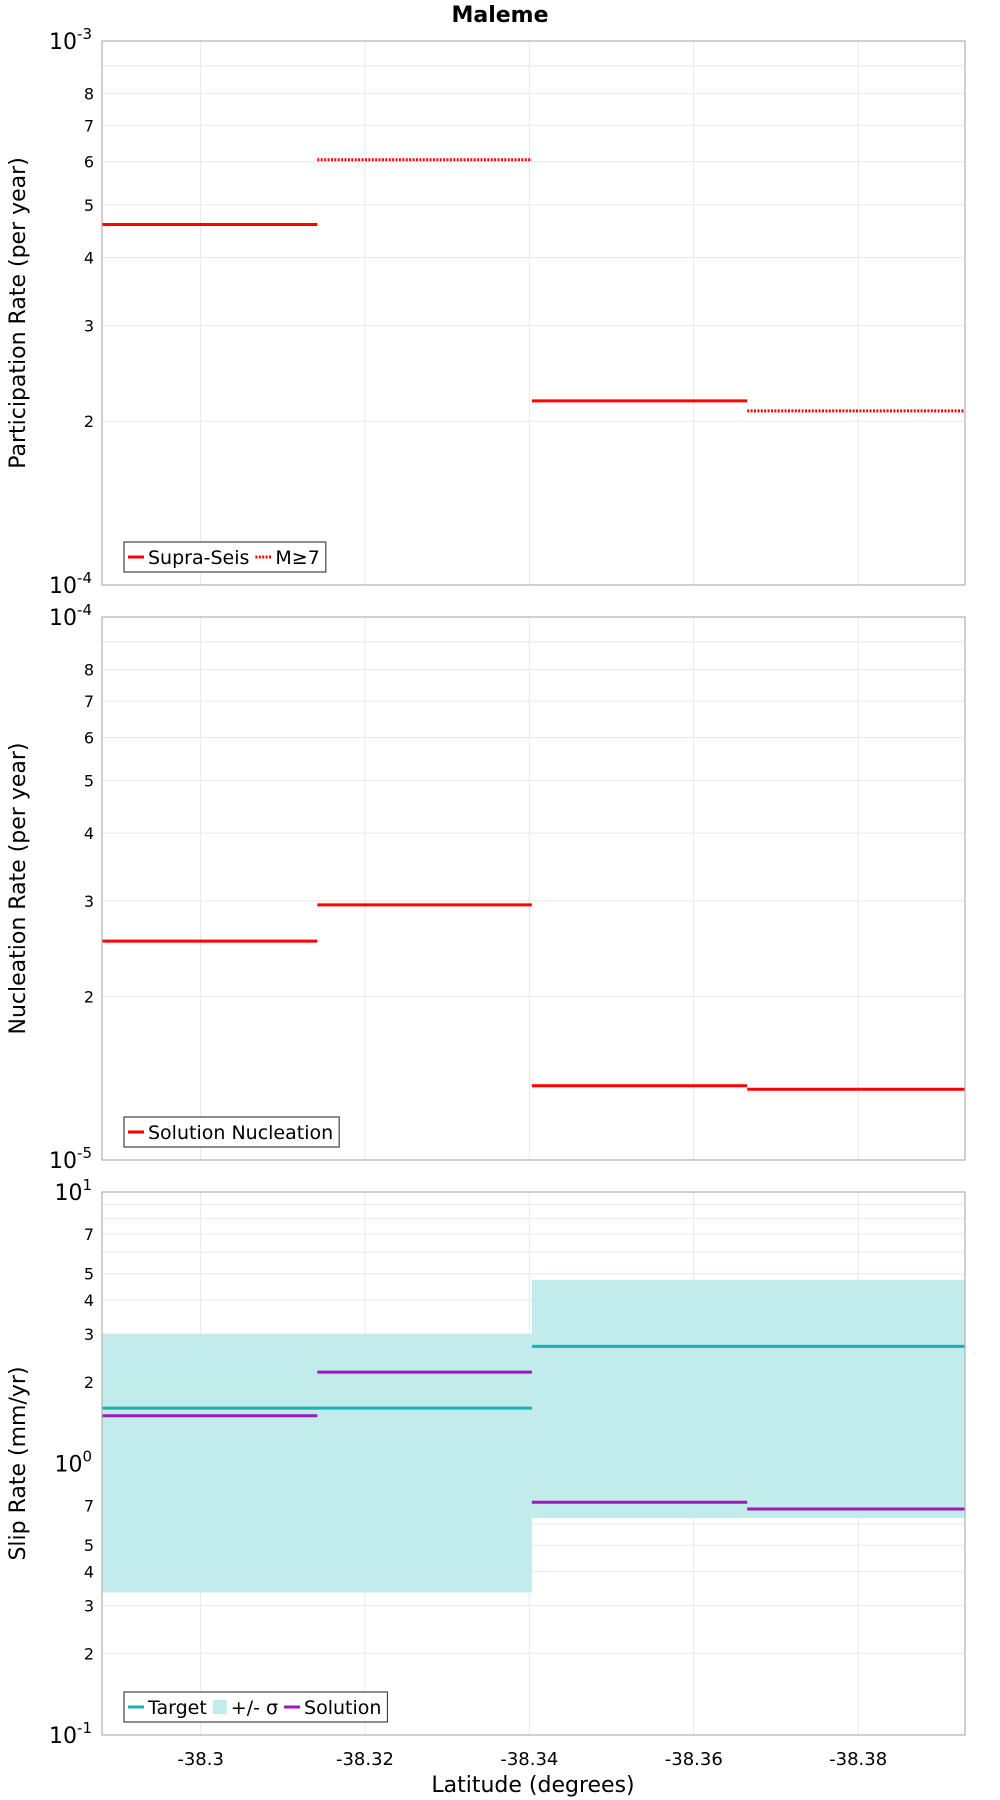 The image size is (1000, 1800). Describe the element at coordinates (200, 1759) in the screenshot. I see `x-tick-label: -38.3` at that location.